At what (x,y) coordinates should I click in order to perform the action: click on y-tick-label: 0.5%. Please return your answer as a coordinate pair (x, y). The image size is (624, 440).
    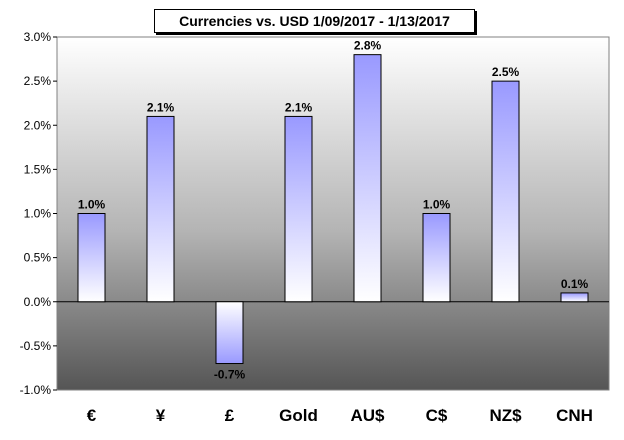
    Looking at the image, I should click on (38, 258).